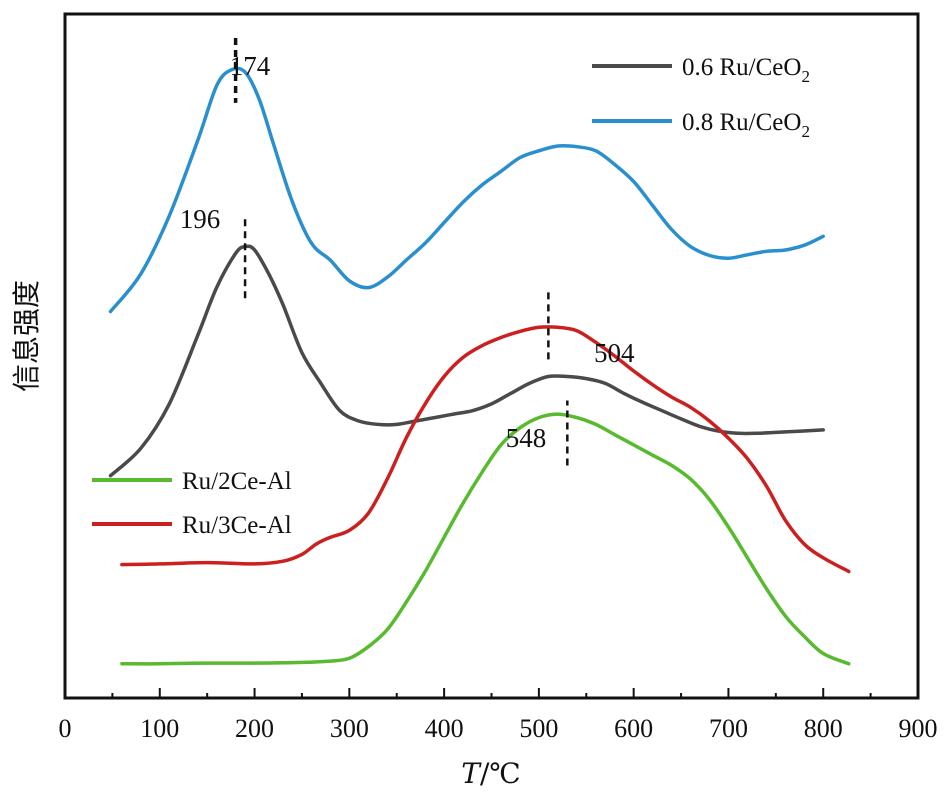 The image size is (945, 796). Describe the element at coordinates (728, 728) in the screenshot. I see `x-tick-label: 700` at that location.